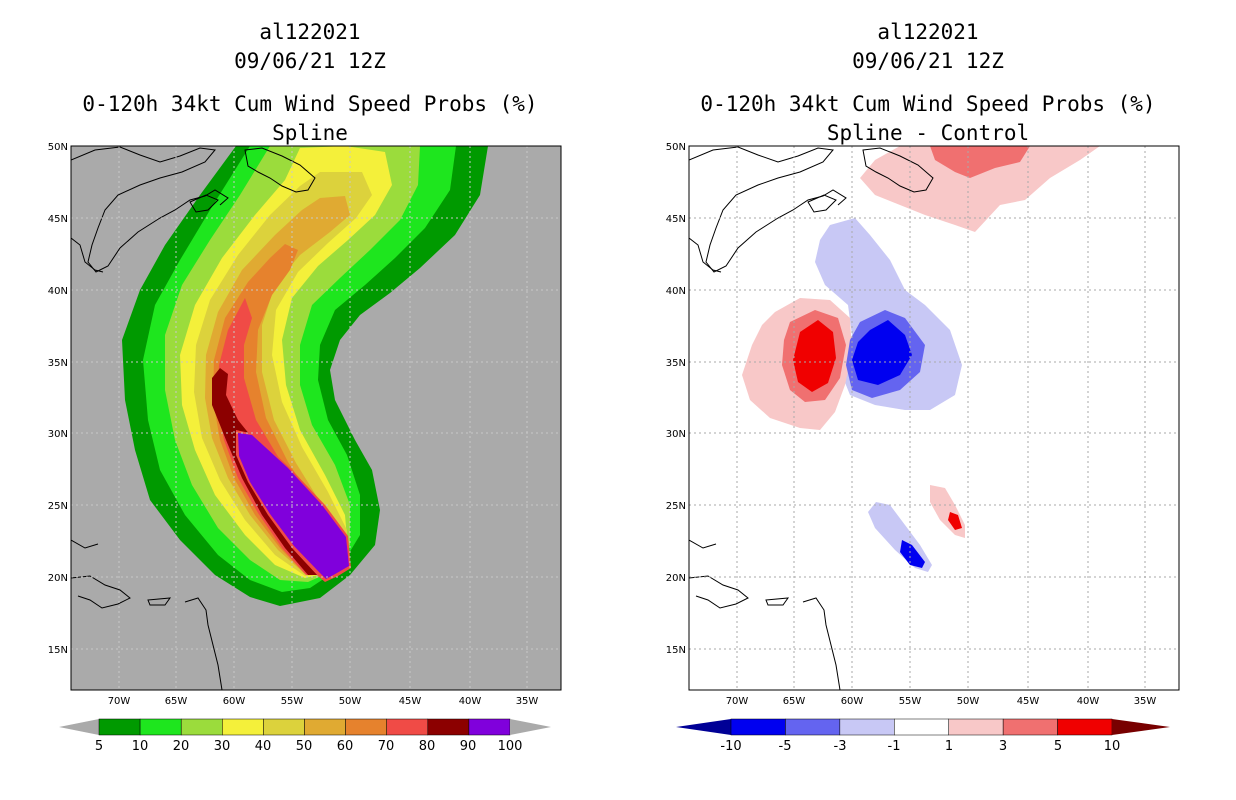 This screenshot has height=800, width=1236. I want to click on lon-label: 45W, so click(410, 701).